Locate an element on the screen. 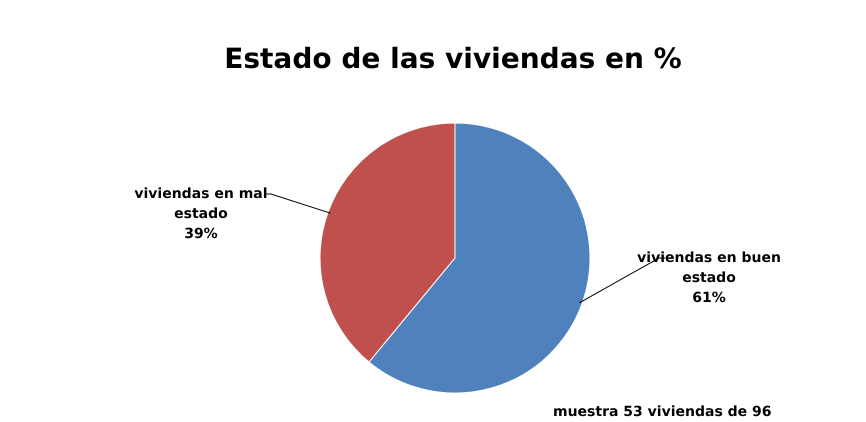  text: muestra 53 viviendas de 96 is located at coordinates (662, 412).